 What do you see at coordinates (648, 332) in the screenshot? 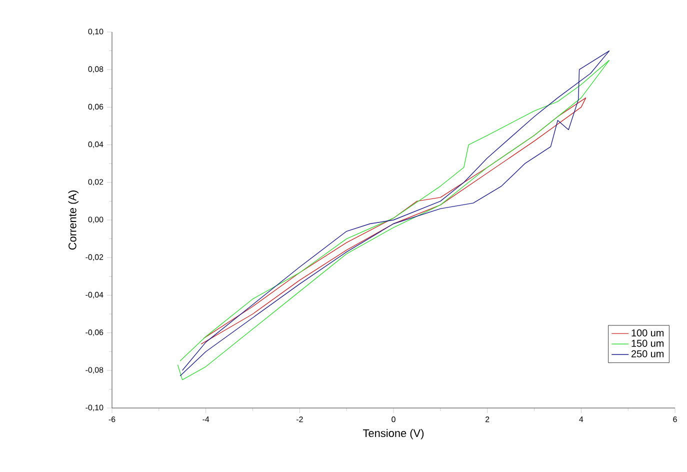
I see `legend-label: 100 um` at bounding box center [648, 332].